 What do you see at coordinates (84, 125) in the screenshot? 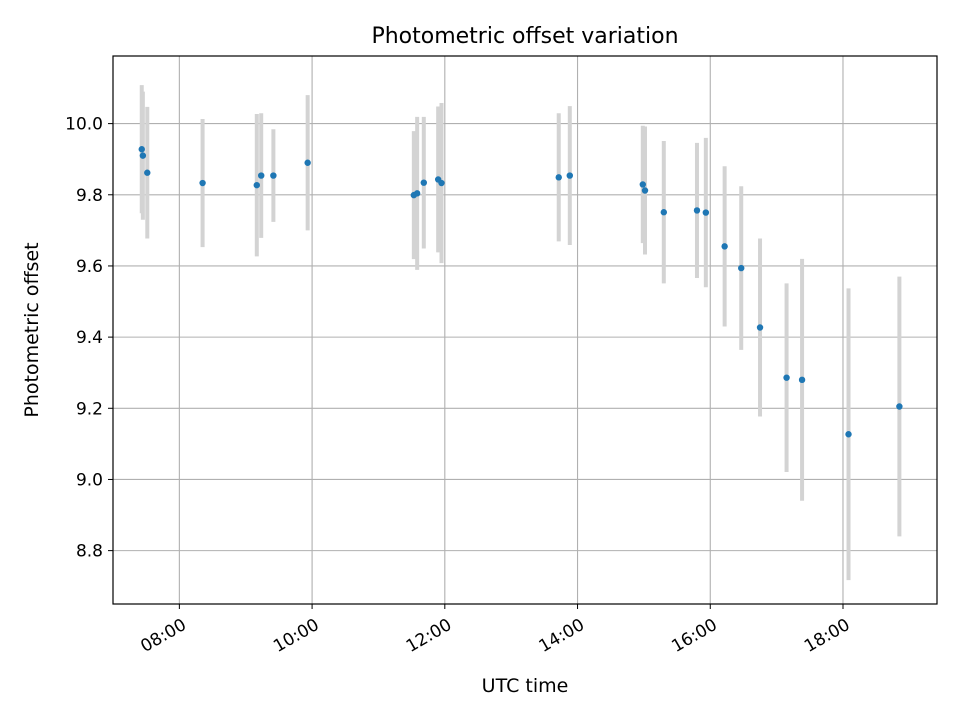
I see `y-tick-label: 10.0` at bounding box center [84, 125].